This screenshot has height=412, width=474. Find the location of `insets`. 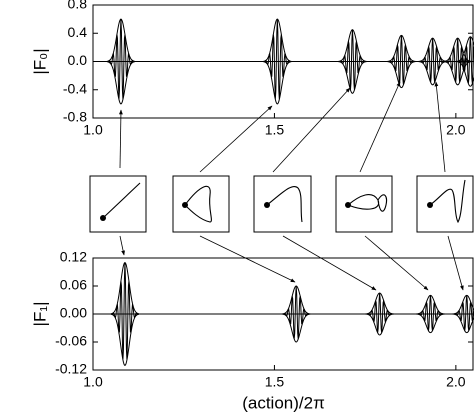

insets is located at coordinates (281, 204).